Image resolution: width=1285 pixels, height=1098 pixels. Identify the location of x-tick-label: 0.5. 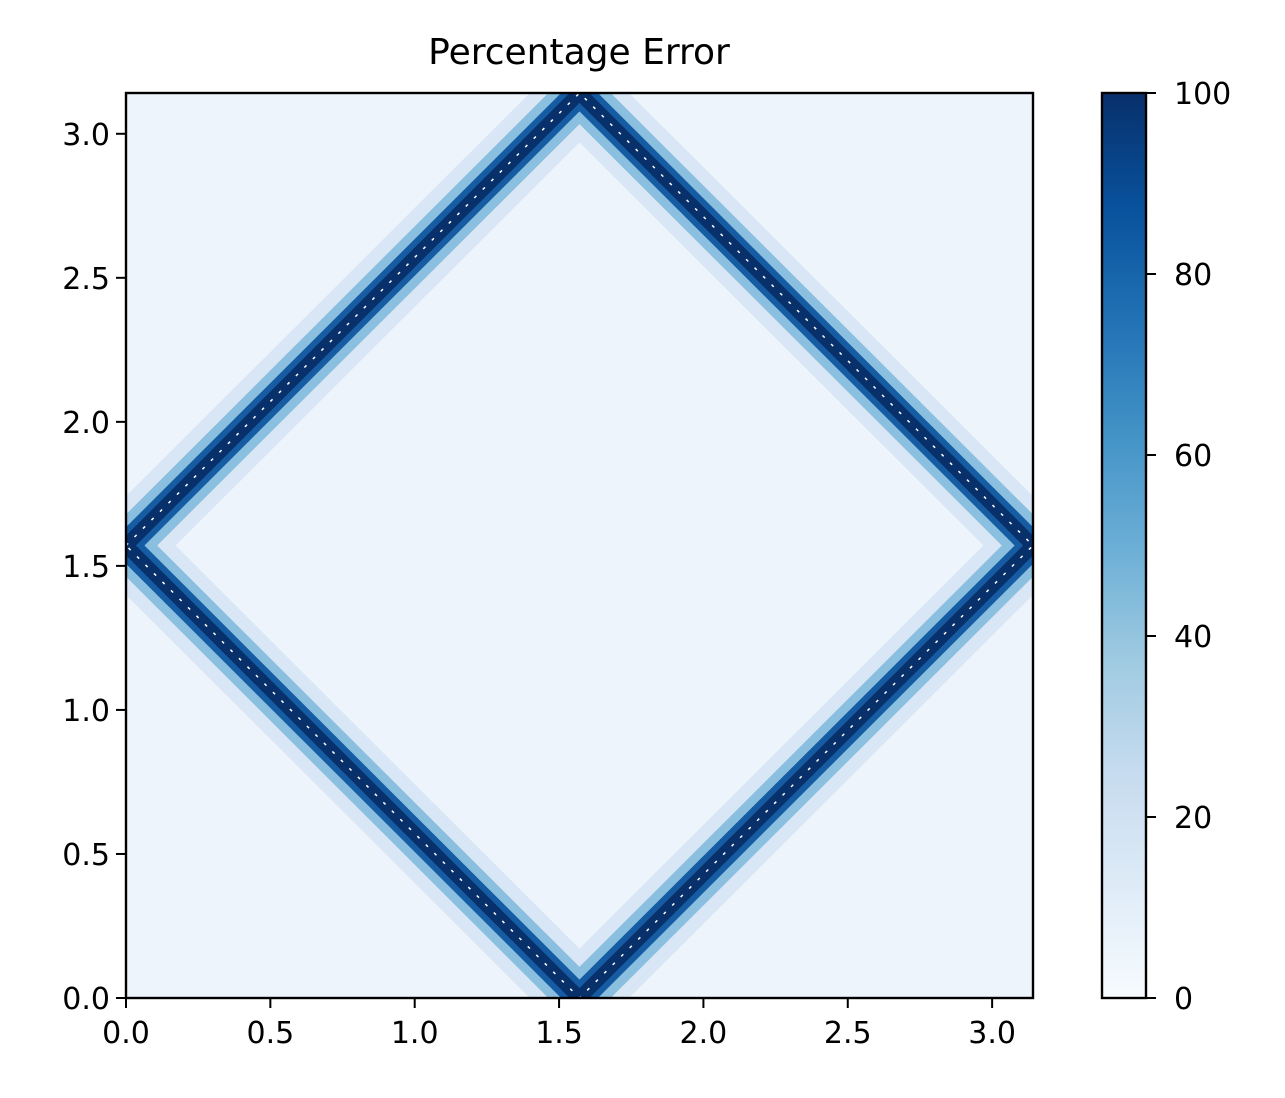
(270, 1033).